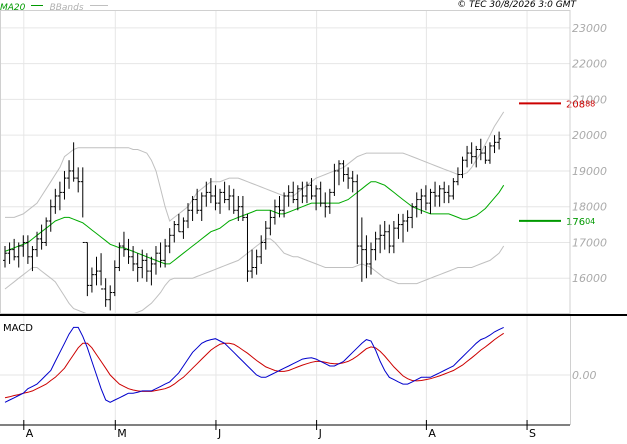 The width and height of the screenshot is (627, 444). What do you see at coordinates (13, 8) in the screenshot?
I see `legend-ma20-label: MA20` at bounding box center [13, 8].